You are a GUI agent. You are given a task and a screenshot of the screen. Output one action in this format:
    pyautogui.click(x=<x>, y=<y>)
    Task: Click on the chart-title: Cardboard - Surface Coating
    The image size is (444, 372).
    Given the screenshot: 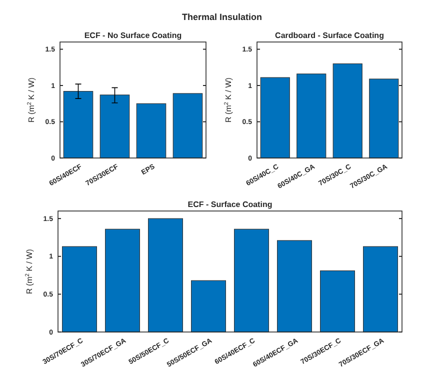 What is the action you would take?
    pyautogui.click(x=329, y=35)
    